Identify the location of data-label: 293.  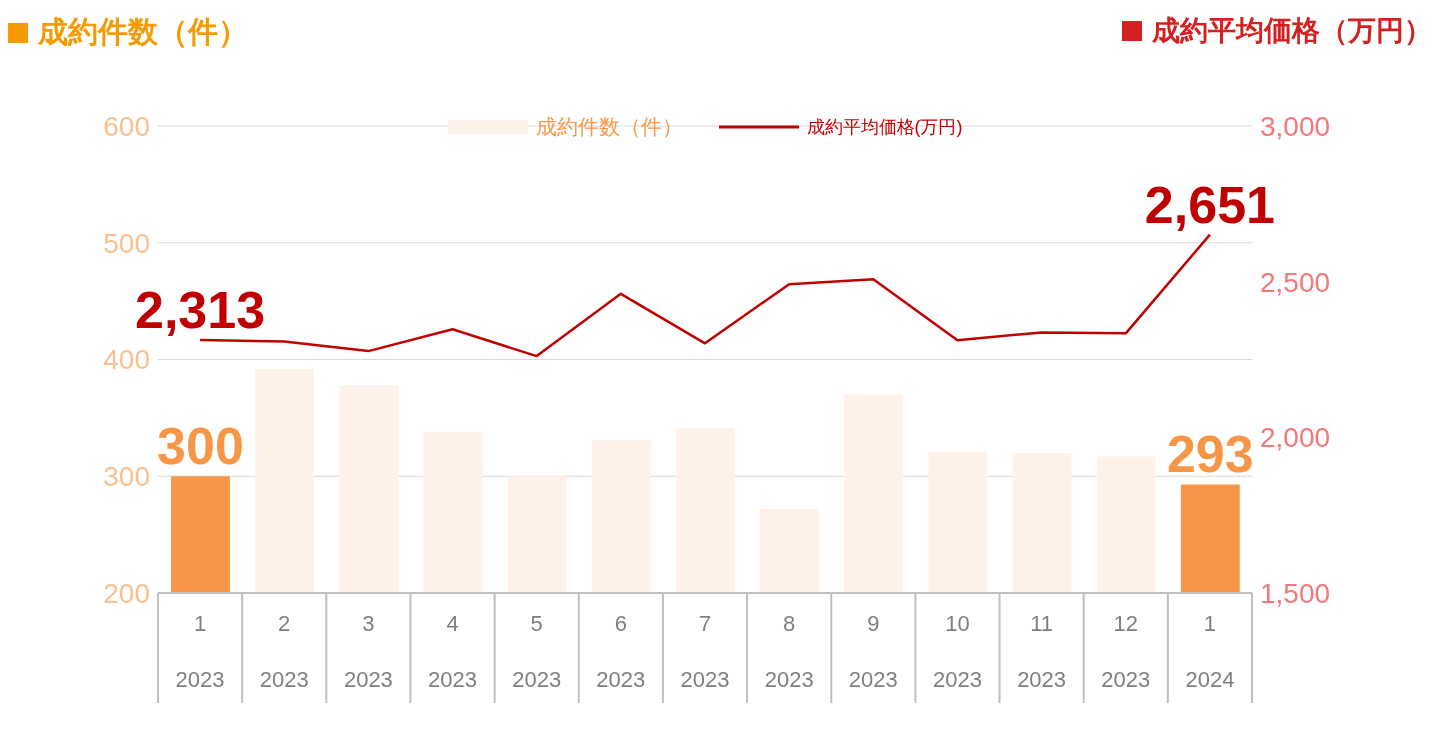
(1210, 454).